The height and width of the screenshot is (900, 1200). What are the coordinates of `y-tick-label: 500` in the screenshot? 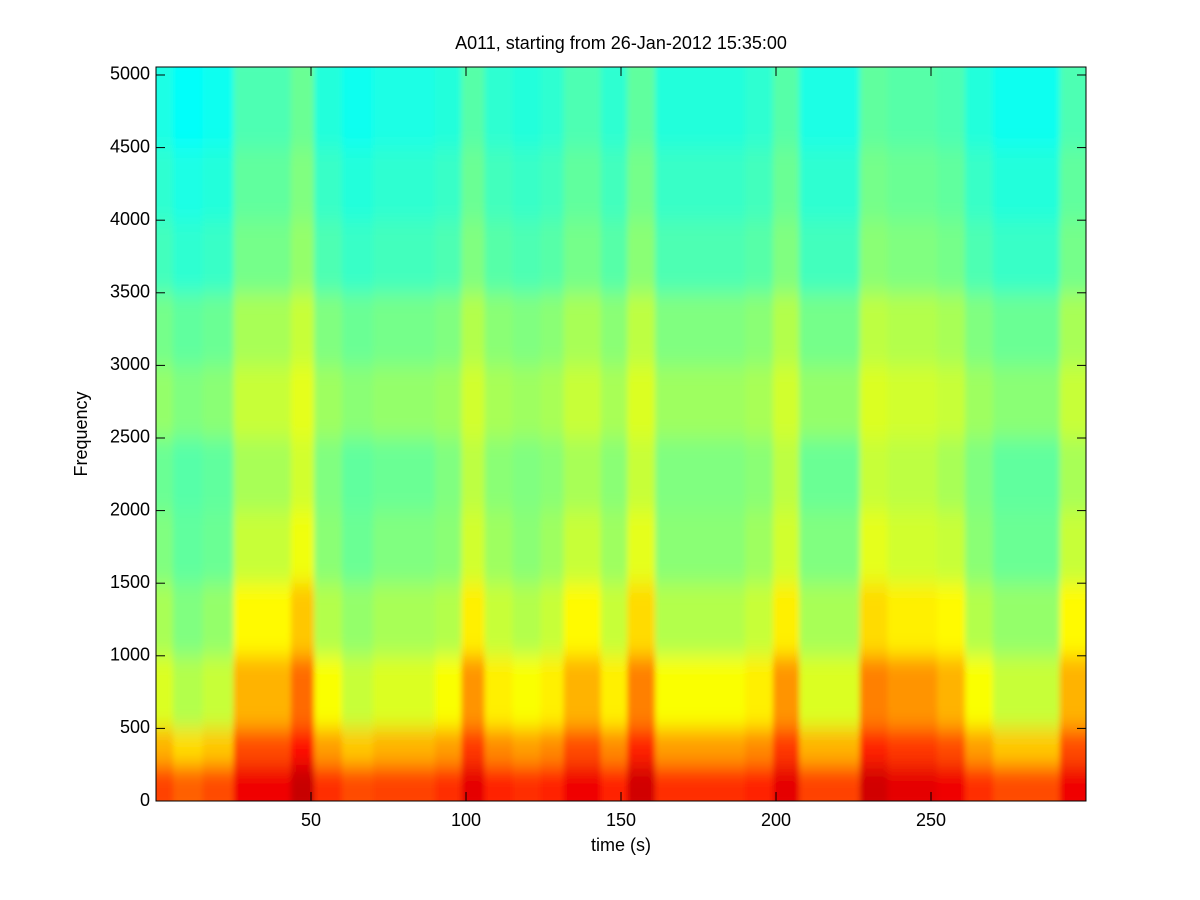 It's located at (135, 727).